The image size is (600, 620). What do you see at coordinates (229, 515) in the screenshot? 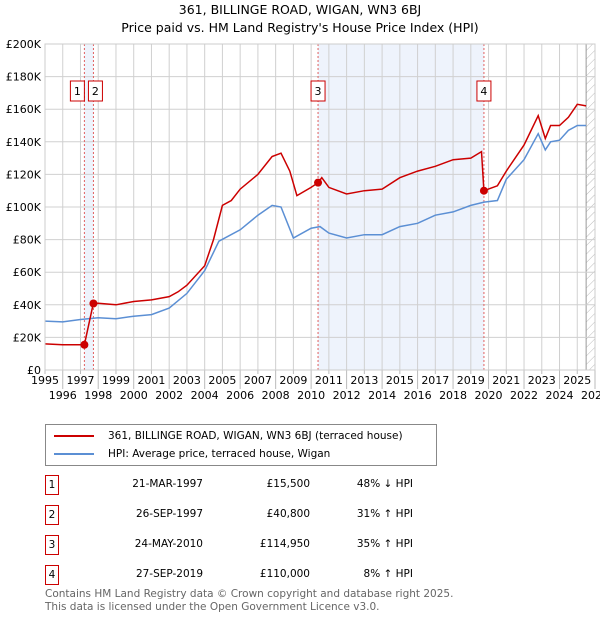
I see `table-row: 2 26-SEP-1997 £40,800 31% ↑ HPI` at bounding box center [229, 515].